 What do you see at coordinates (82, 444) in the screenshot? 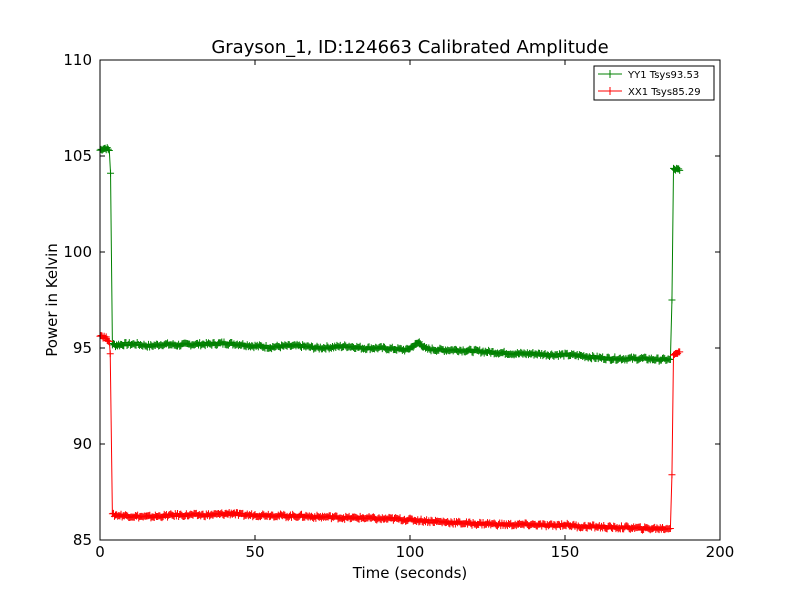
I see `y-tick-label: 90` at bounding box center [82, 444].